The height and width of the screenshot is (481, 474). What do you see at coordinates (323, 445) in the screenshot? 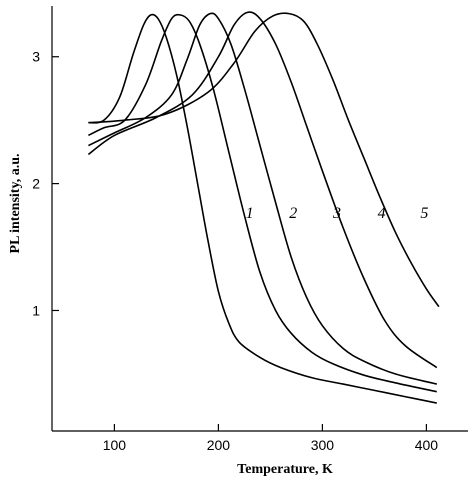
I see `x-tick-label: 300` at bounding box center [323, 445].